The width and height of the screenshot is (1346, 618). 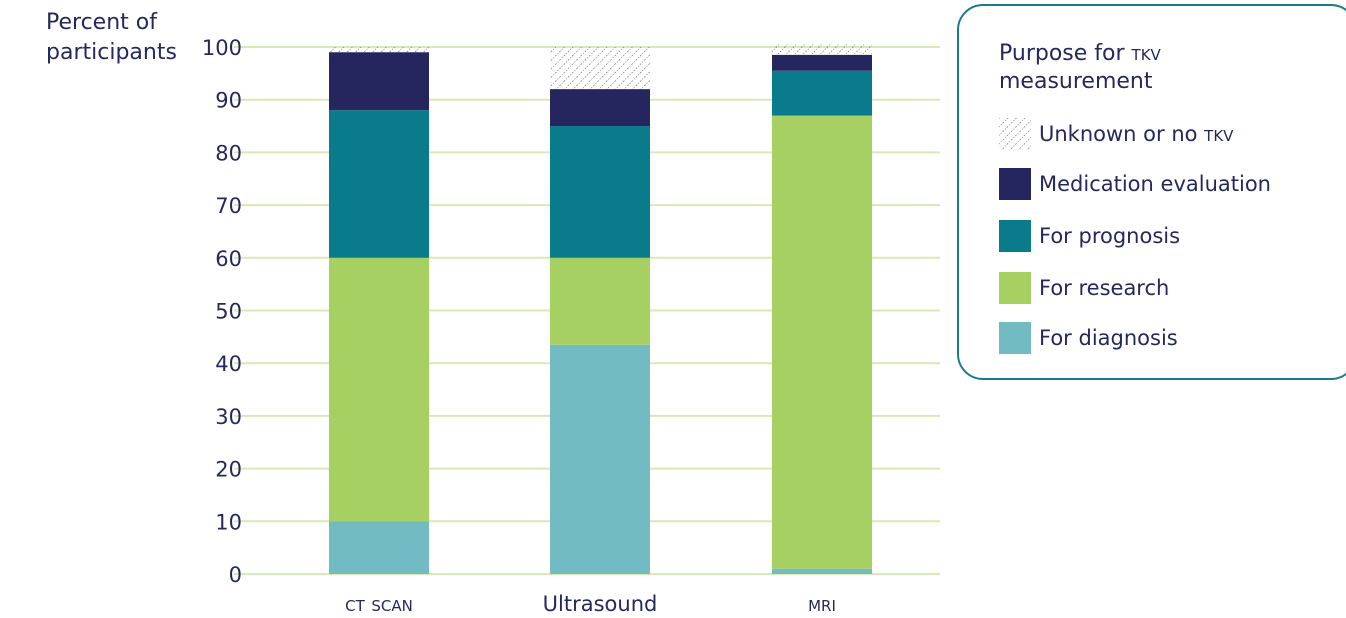 I want to click on legend-label-prognosis: For prognosis, so click(x=1110, y=236).